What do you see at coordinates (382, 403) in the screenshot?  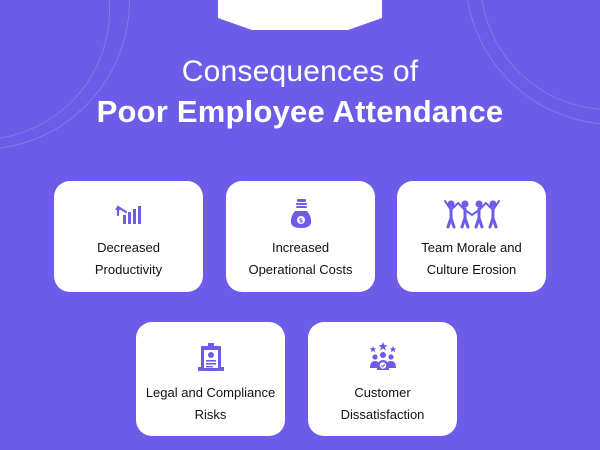 I see `card-label: Customer Dissatisfaction` at bounding box center [382, 403].